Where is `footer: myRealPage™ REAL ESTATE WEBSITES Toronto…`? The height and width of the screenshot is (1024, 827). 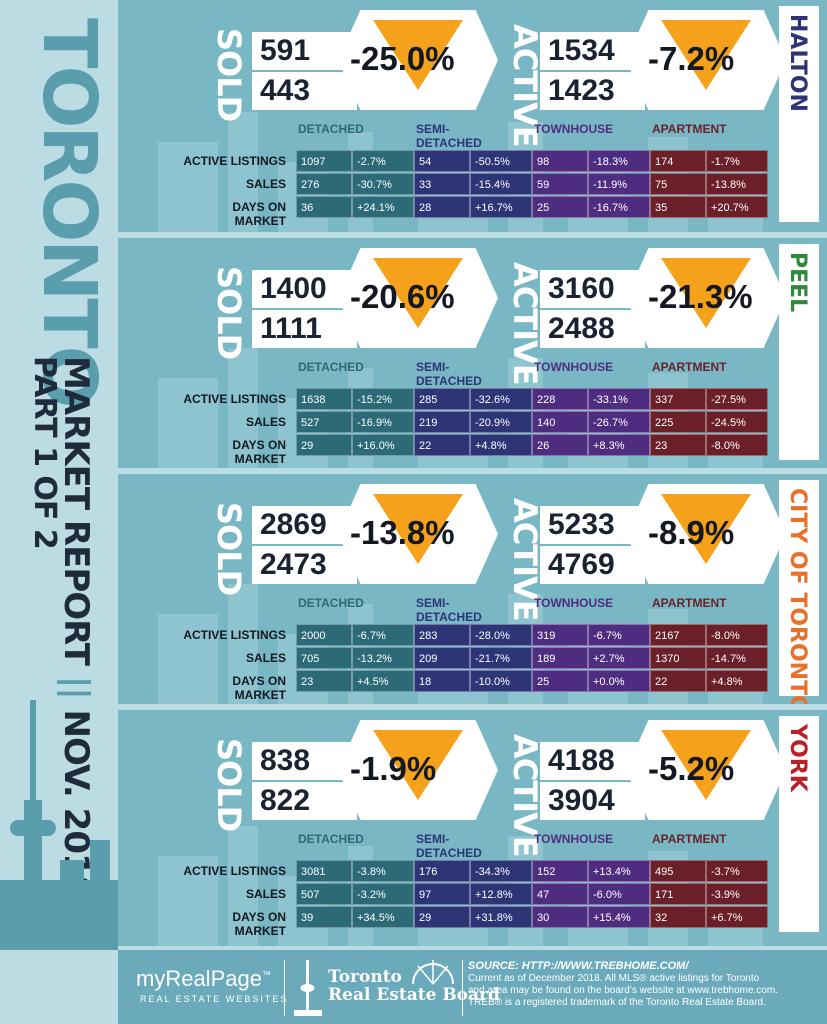 footer: myRealPage™ REAL ESTATE WEBSITES Toronto… is located at coordinates (472, 987).